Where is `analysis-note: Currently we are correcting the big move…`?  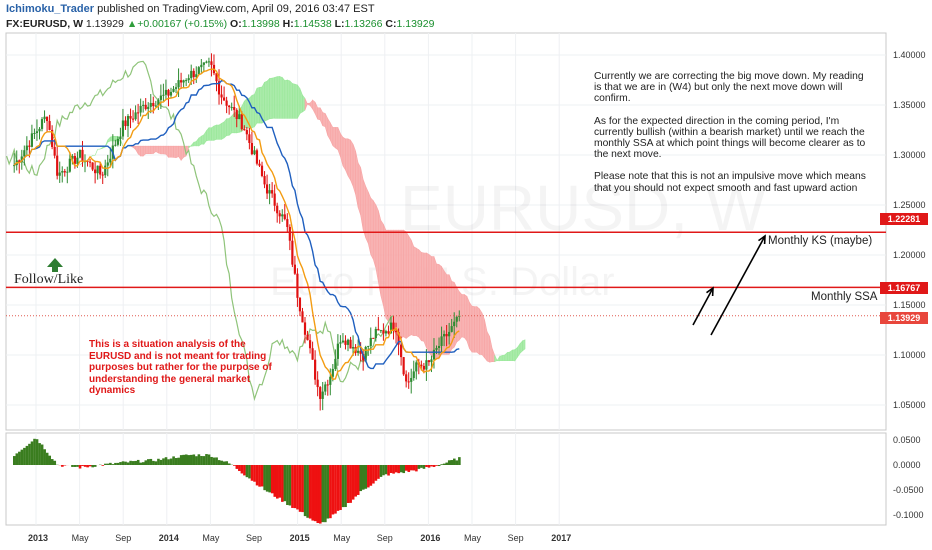 analysis-note: Currently we are correcting the big move… is located at coordinates (730, 138).